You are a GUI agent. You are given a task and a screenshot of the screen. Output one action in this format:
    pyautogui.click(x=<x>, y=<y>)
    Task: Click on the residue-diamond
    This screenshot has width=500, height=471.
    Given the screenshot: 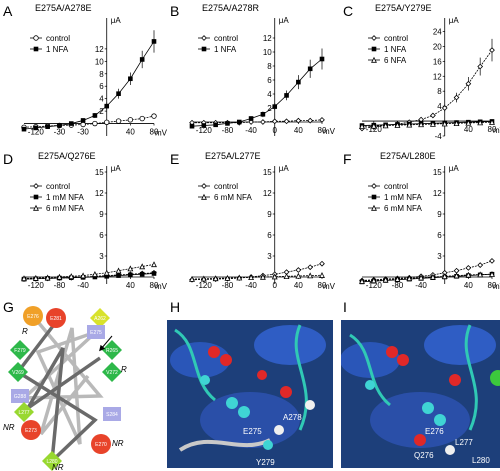 What is the action you would take?
    pyautogui.click(x=20, y=350)
    